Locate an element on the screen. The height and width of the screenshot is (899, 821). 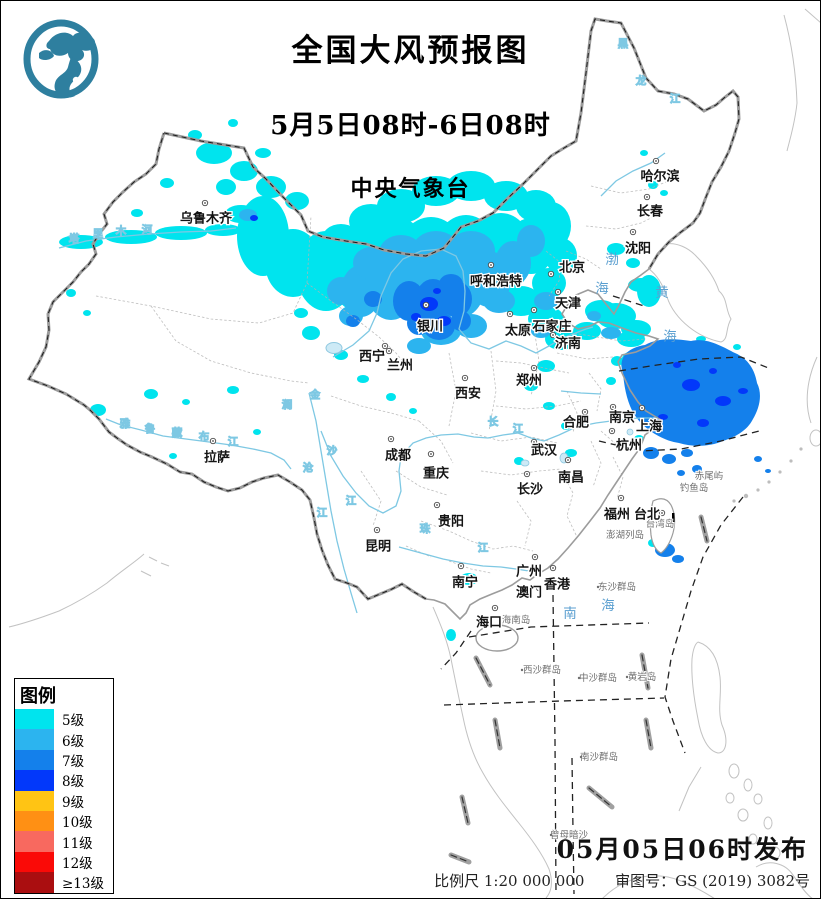
city-marker: 兰州 is located at coordinates (400, 361).